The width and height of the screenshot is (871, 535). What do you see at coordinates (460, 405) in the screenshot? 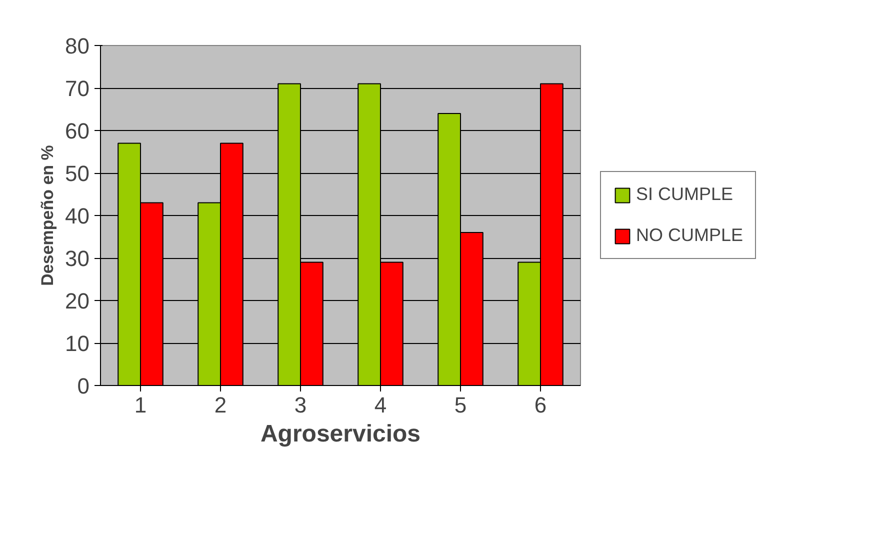
I see `x-tick-label: 5` at bounding box center [460, 405].